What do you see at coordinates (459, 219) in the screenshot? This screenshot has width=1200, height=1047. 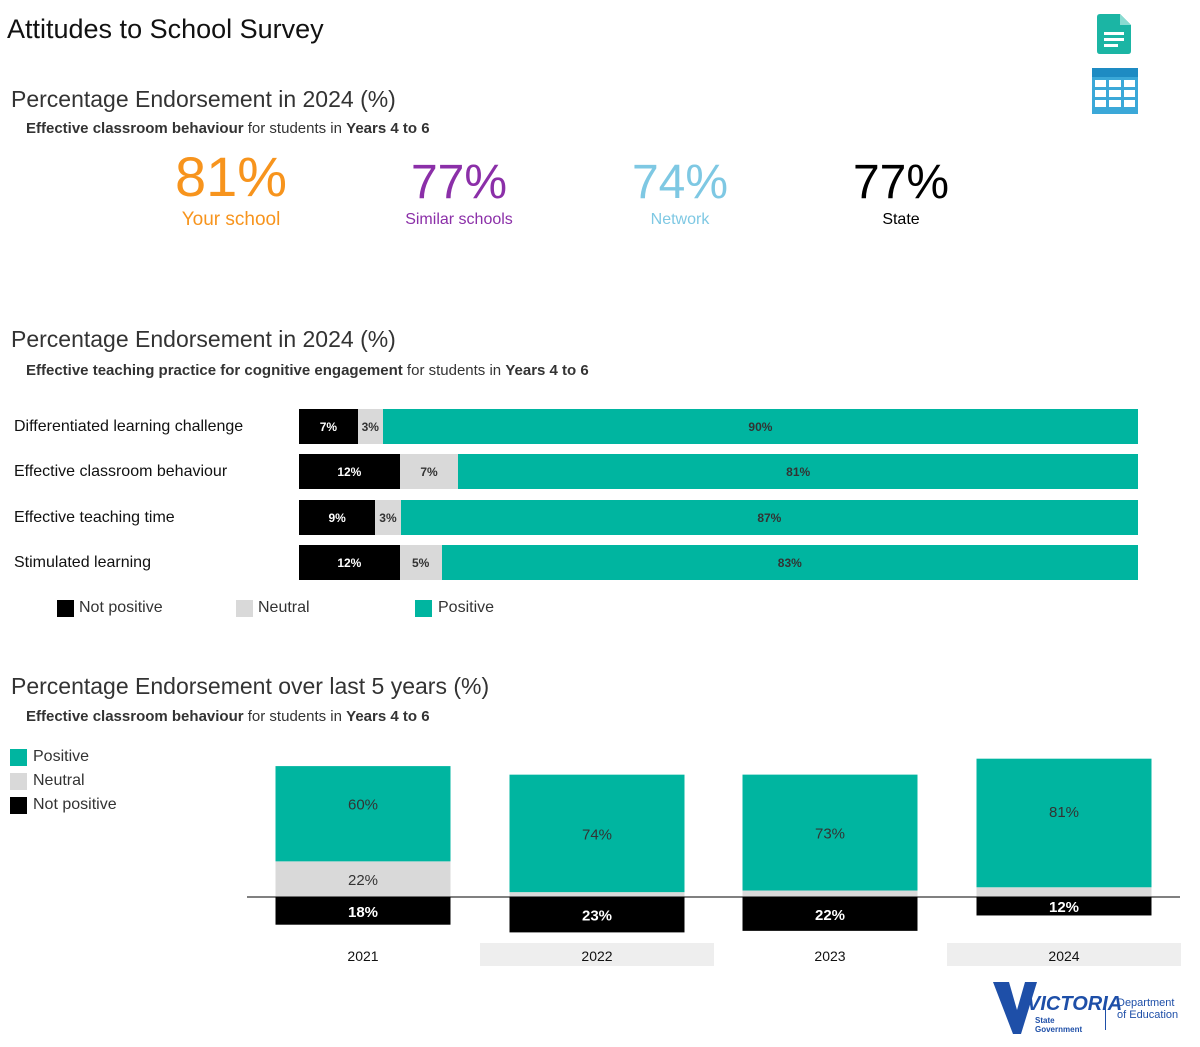 I see `kpi-label: Similar schools` at bounding box center [459, 219].